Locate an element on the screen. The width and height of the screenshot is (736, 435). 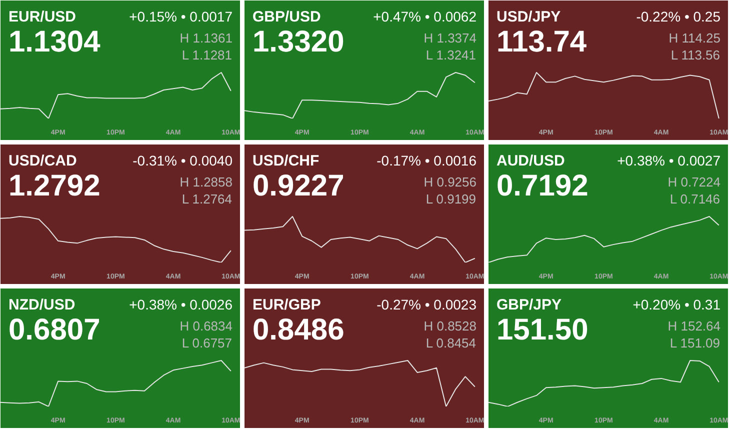
text: L 0.9199 is located at coordinates (451, 199).